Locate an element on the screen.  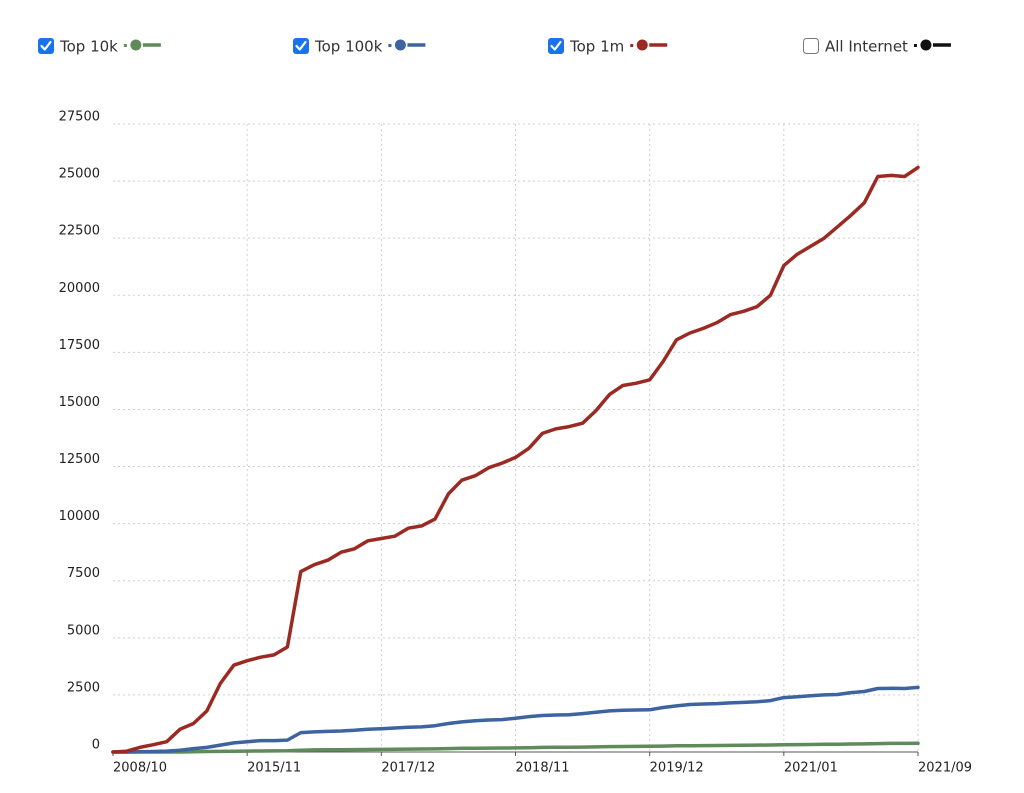
y-tick-label: 27500 is located at coordinates (79, 117).